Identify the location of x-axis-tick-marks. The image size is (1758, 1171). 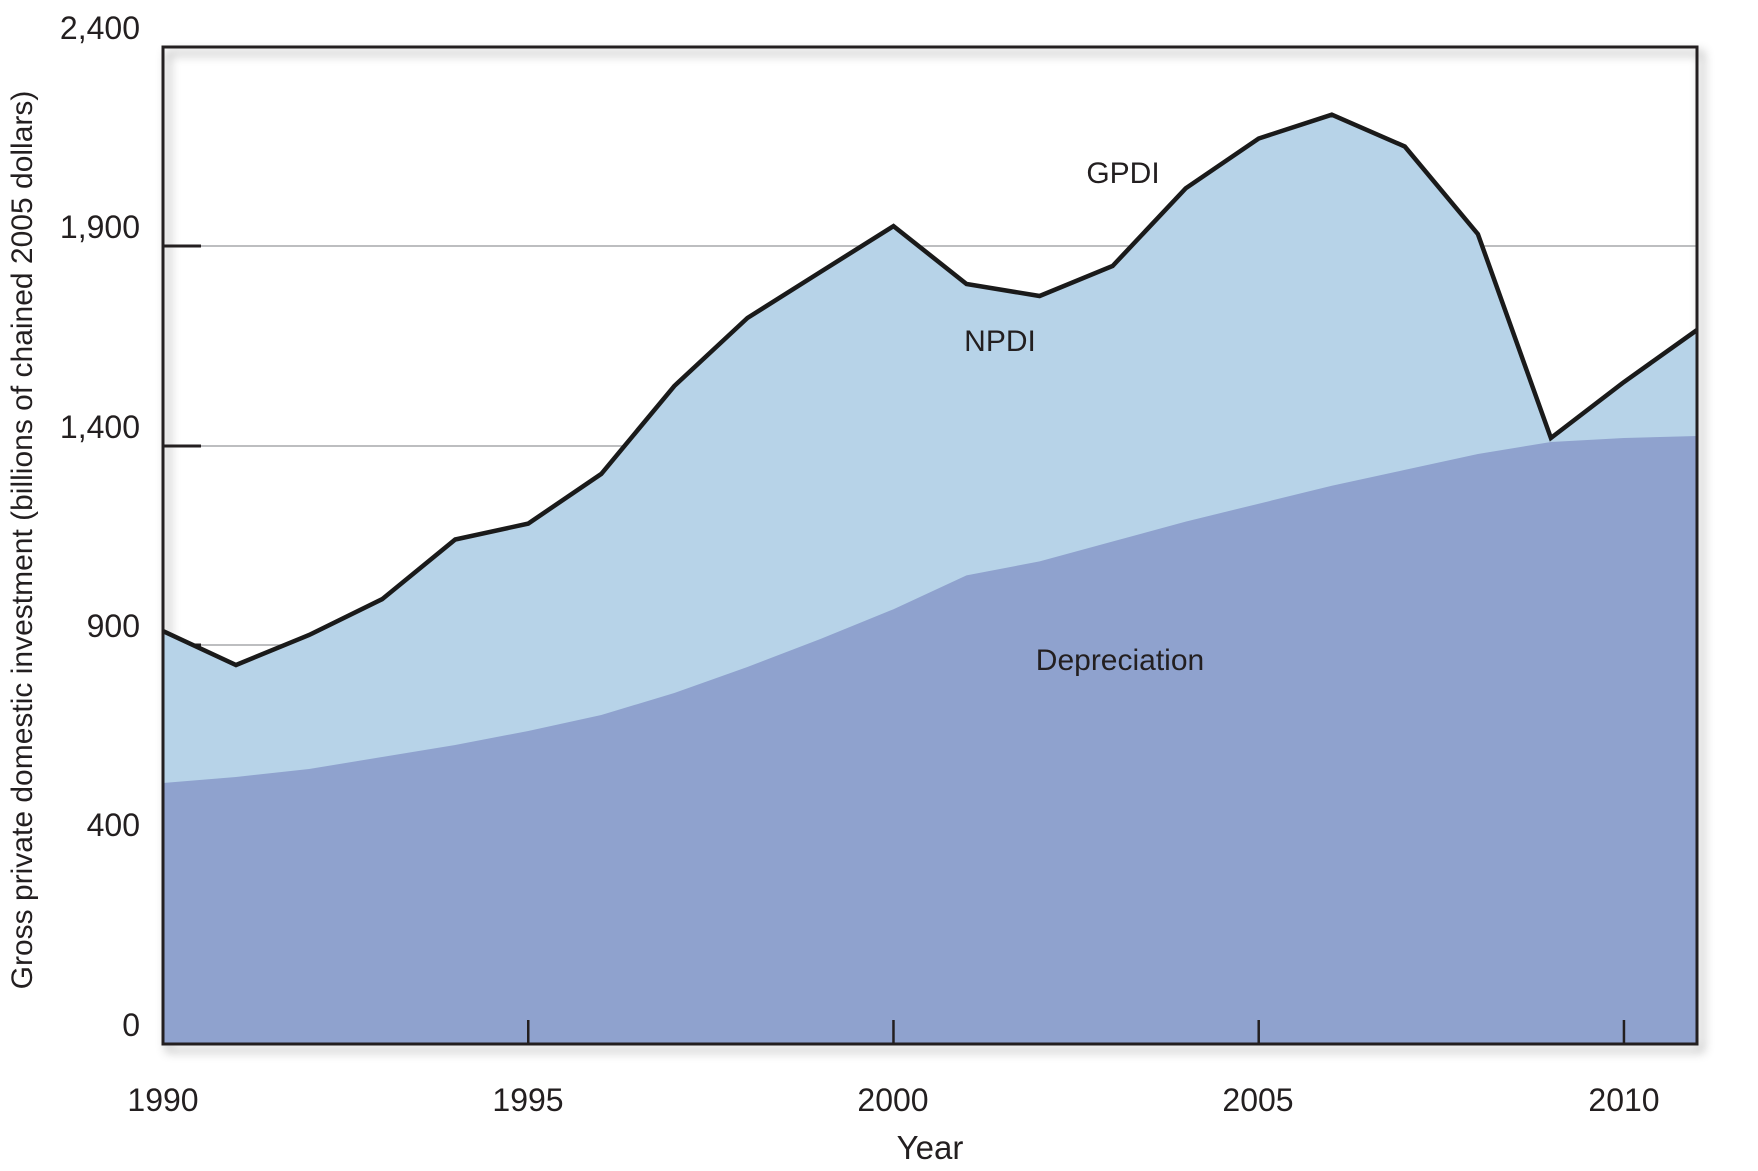
(1076, 1032).